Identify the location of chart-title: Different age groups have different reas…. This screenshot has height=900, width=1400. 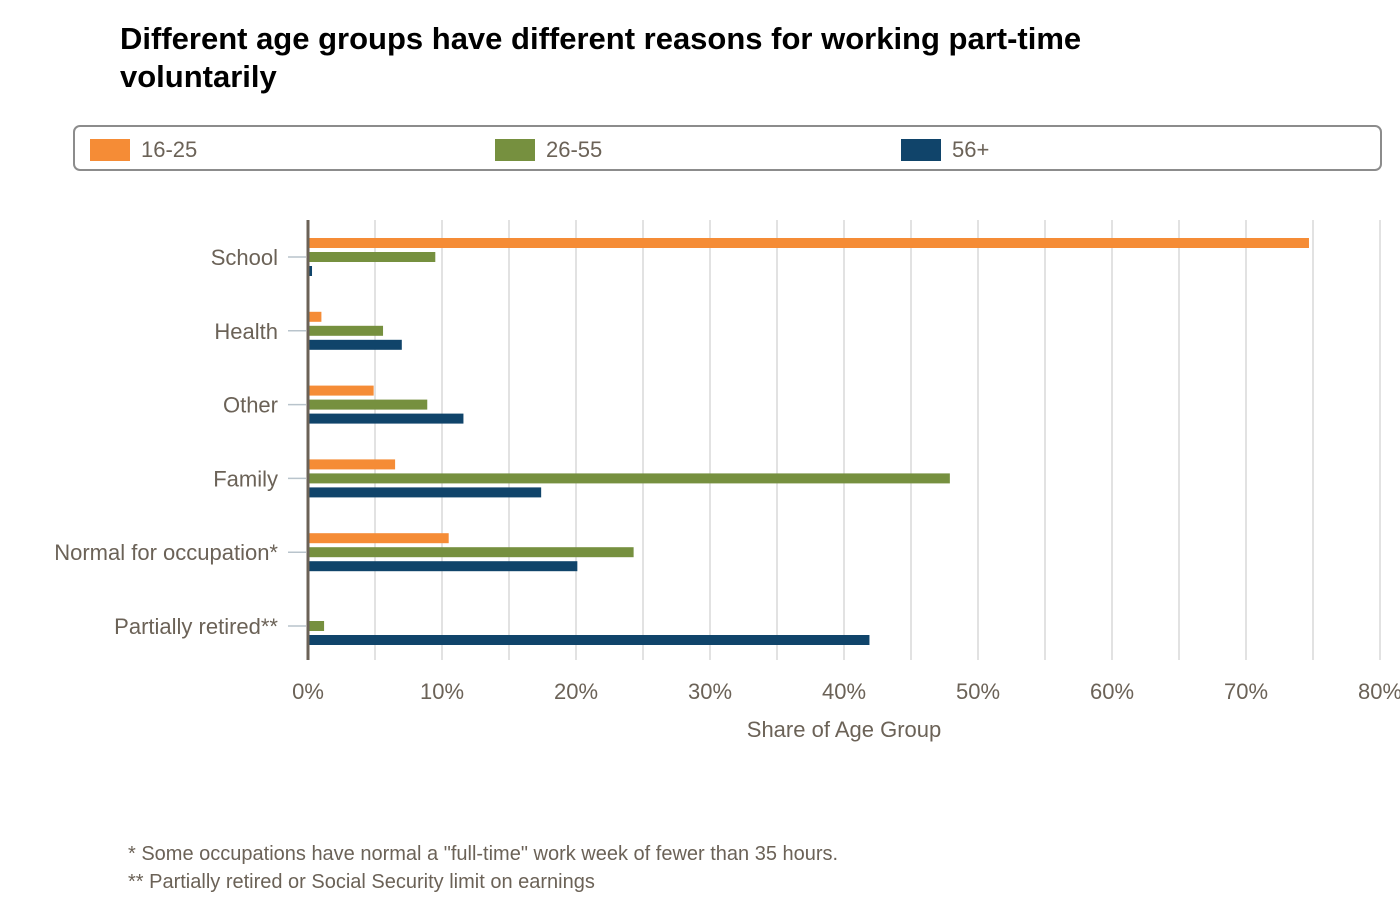
(601, 57).